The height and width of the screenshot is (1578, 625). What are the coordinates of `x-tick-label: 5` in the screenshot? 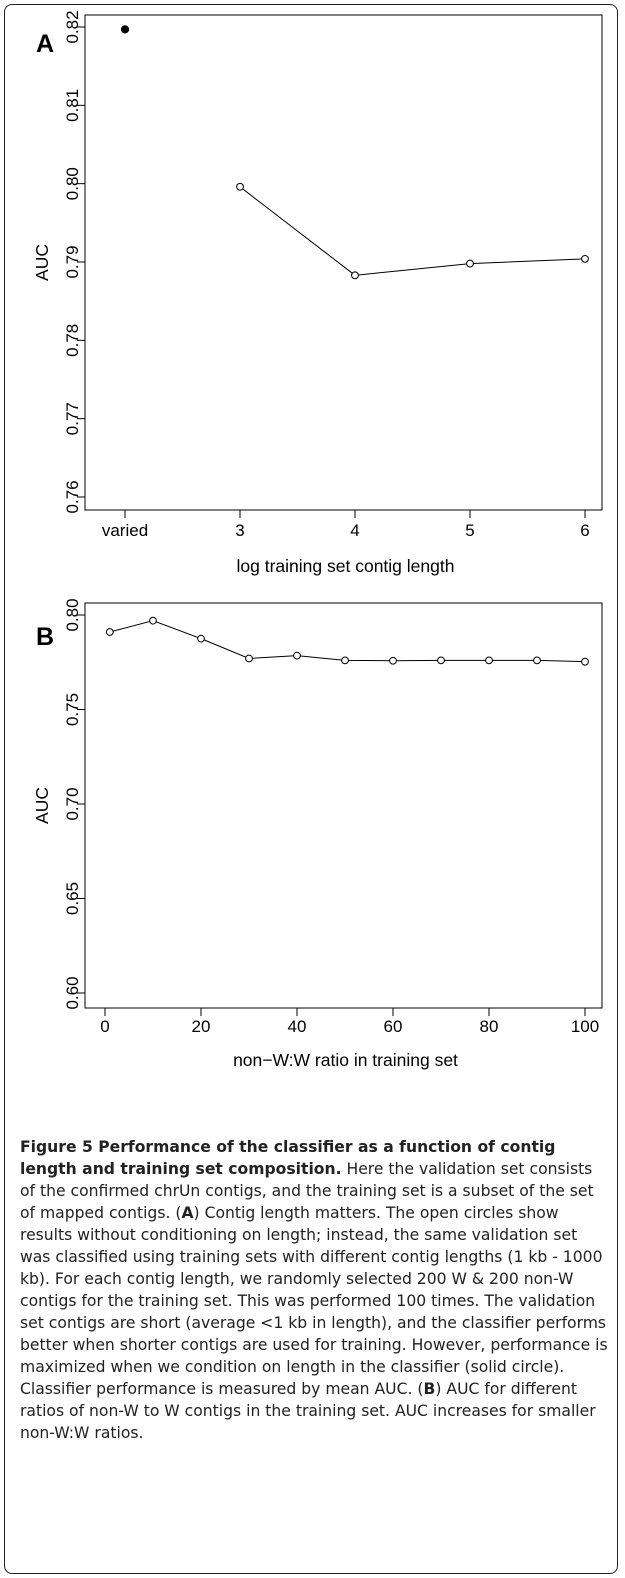 It's located at (469, 530).